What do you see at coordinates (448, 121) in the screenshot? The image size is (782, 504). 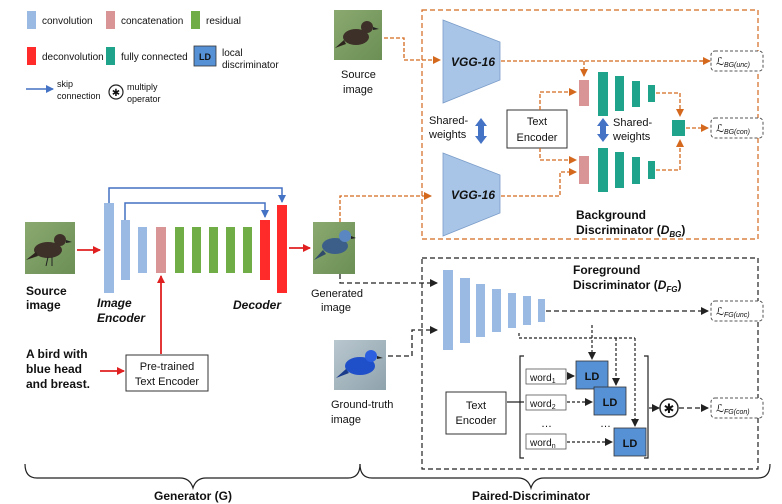 I see `shared-weights-left-line1: Shared-` at bounding box center [448, 121].